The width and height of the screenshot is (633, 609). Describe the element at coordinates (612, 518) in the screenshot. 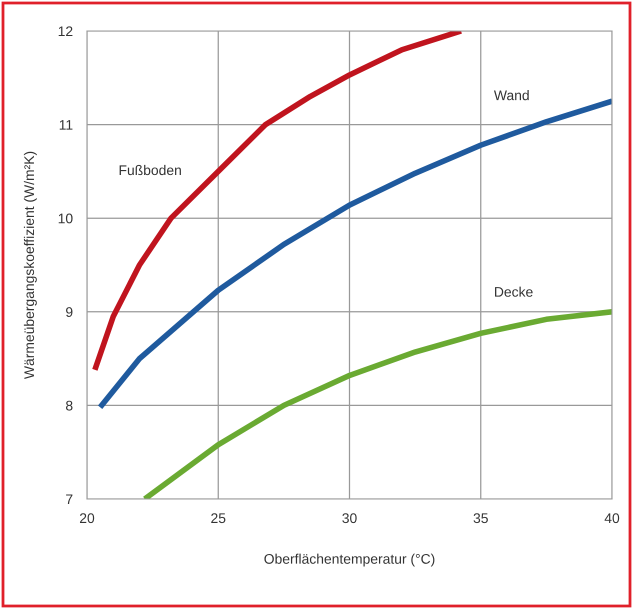

I see `x-tick-label: 40` at that location.